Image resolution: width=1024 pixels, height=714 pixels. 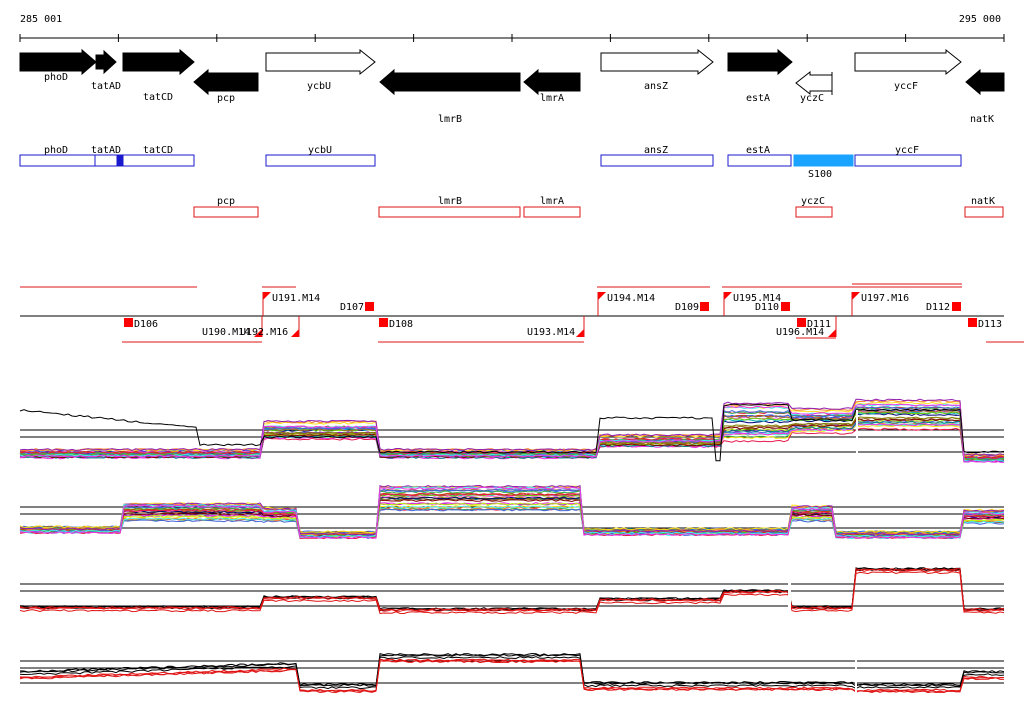 What do you see at coordinates (800, 332) in the screenshot?
I see `down-segment-label: U196.M14` at bounding box center [800, 332].